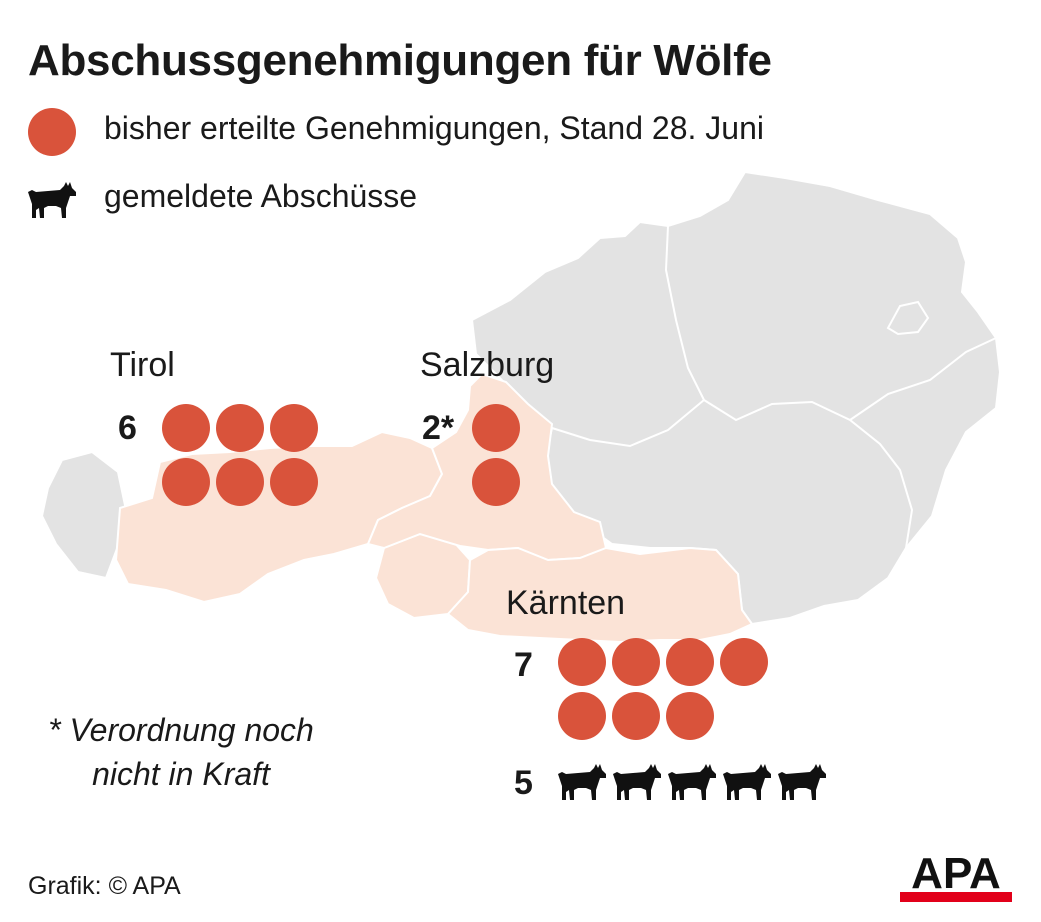  I want to click on legend-permit-icon, so click(52, 132).